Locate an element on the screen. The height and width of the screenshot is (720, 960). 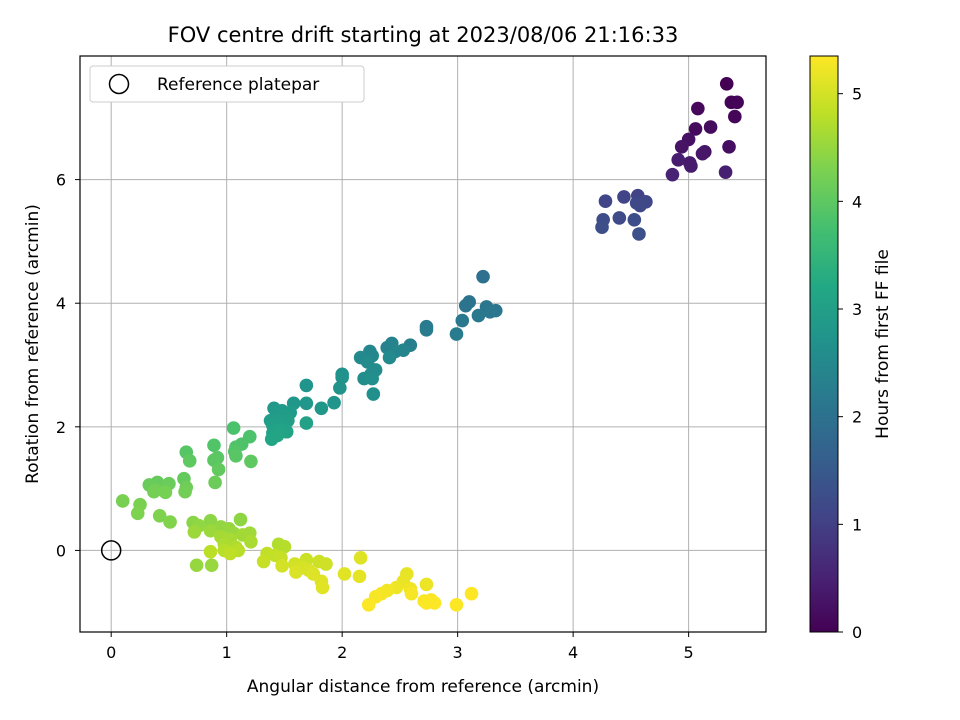
colorbar-label: Hours from first FF file is located at coordinates (883, 344).